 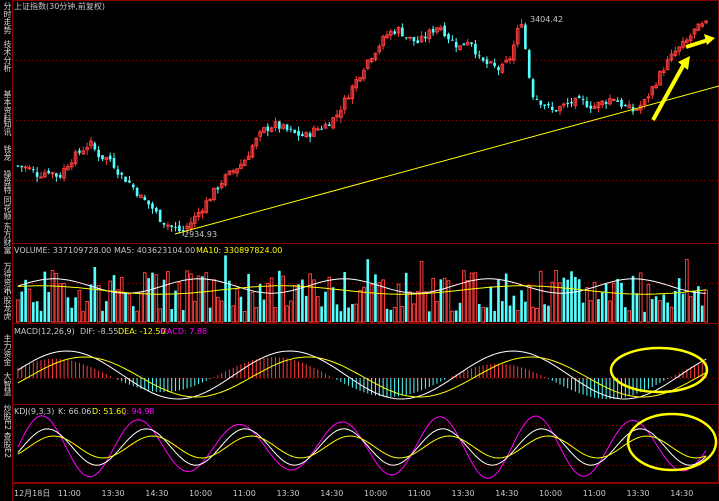 I want to click on price-high-label: 3404.42, so click(x=546, y=19).